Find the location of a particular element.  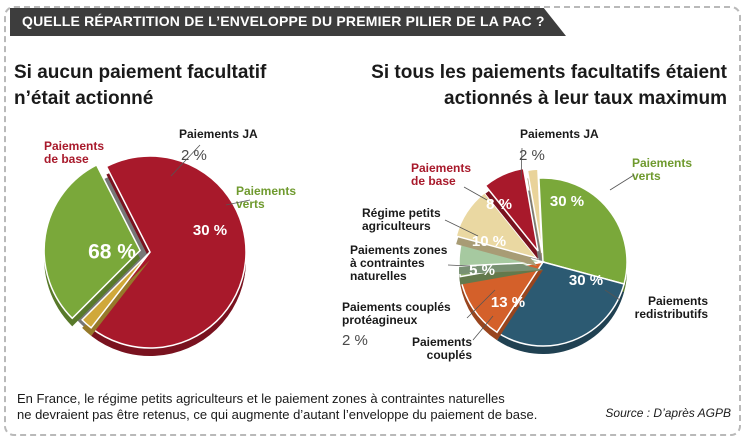

value-label-regime-petits-agriculteurs-right: 10 % is located at coordinates (489, 241).